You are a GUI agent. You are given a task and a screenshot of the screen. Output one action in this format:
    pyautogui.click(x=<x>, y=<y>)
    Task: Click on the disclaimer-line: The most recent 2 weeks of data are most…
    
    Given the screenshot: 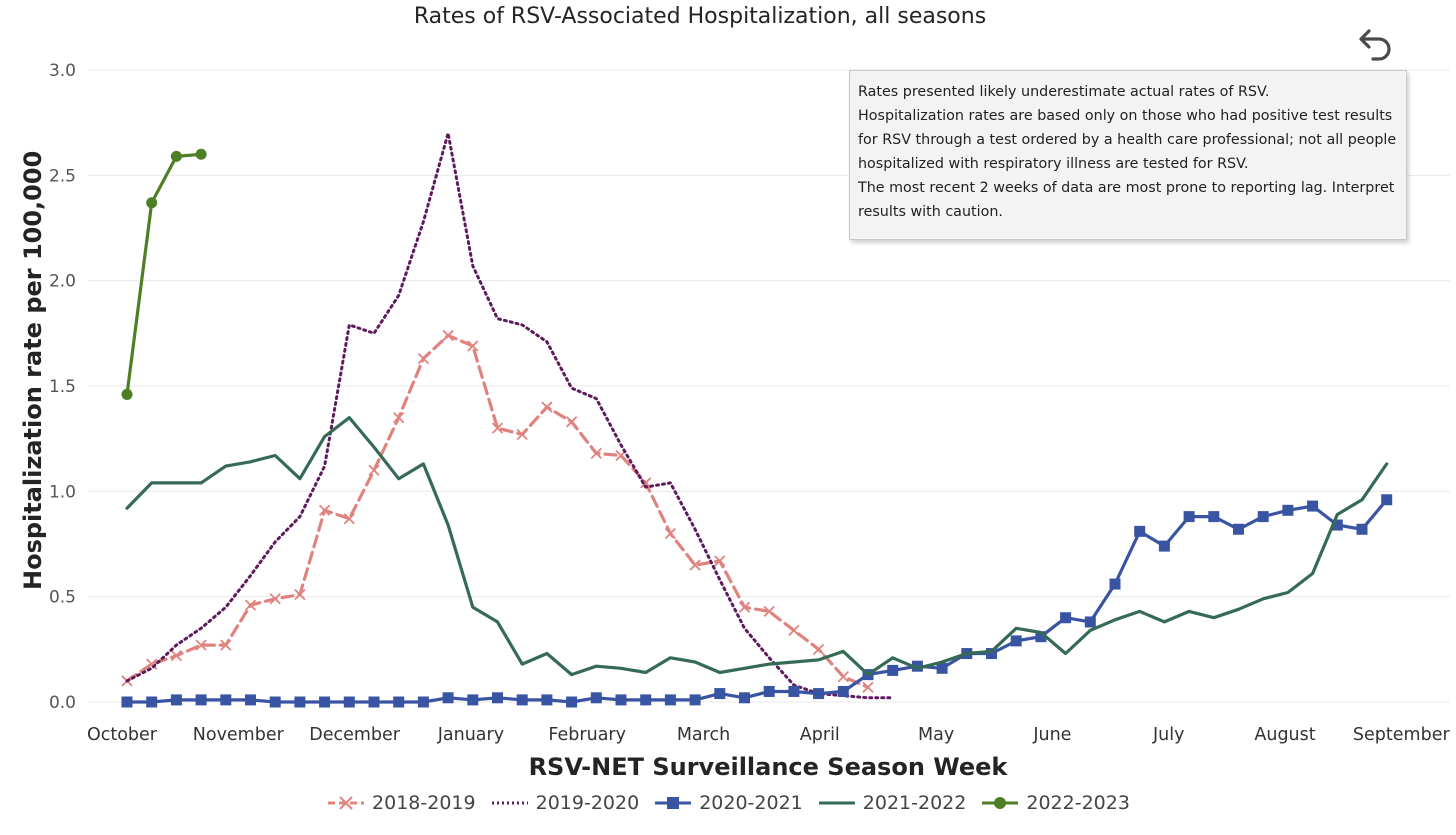 What is the action you would take?
    pyautogui.click(x=1126, y=188)
    